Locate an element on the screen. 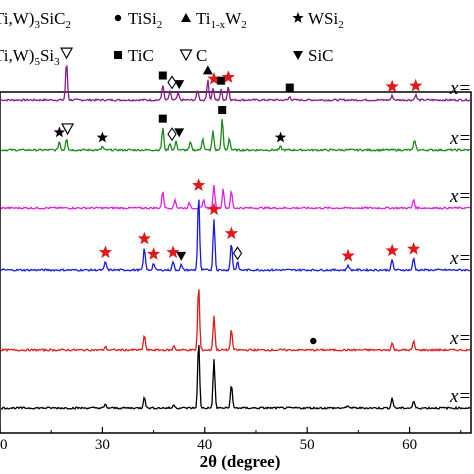 This screenshot has width=474, height=474. legend-entry: Ti1-xW2 is located at coordinates (221, 20).